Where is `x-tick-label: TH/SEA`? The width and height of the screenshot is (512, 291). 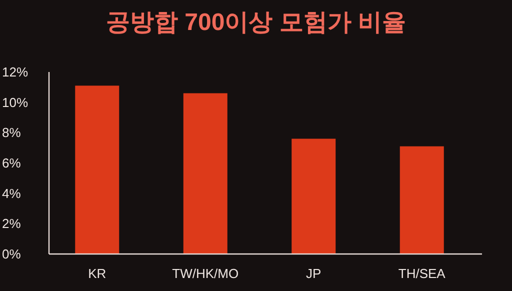 x-tick-label: TH/SEA is located at coordinates (422, 273).